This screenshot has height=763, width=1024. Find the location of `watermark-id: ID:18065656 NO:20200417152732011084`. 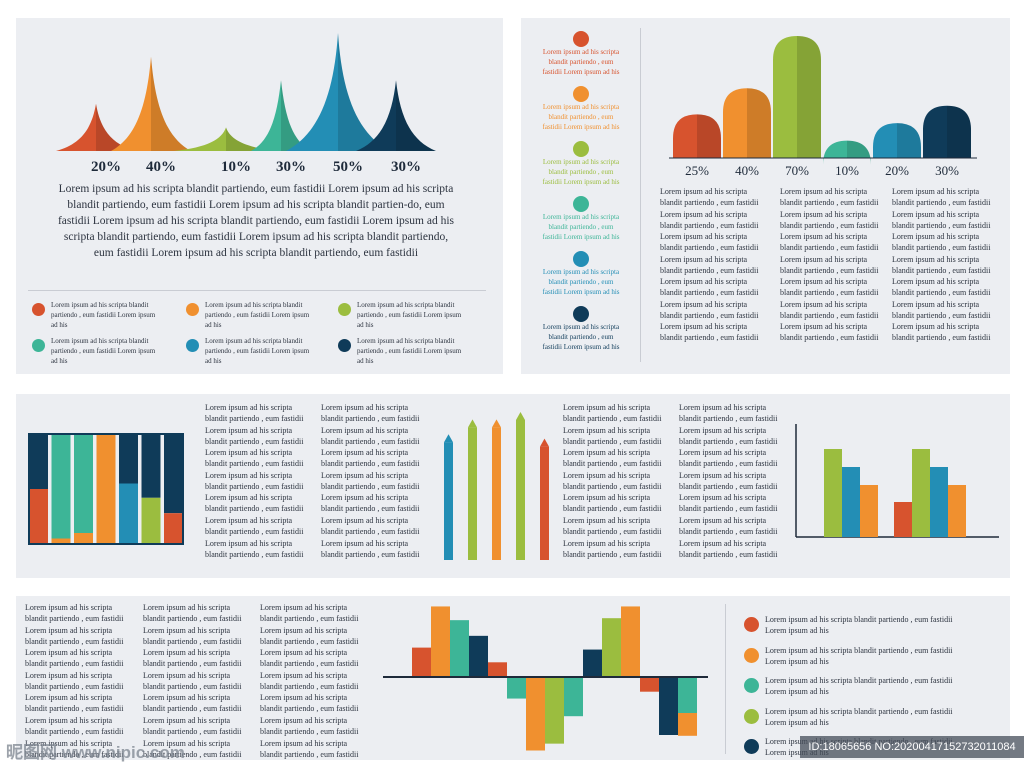

watermark-id: ID:18065656 NO:20200417152732011084 is located at coordinates (912, 747).